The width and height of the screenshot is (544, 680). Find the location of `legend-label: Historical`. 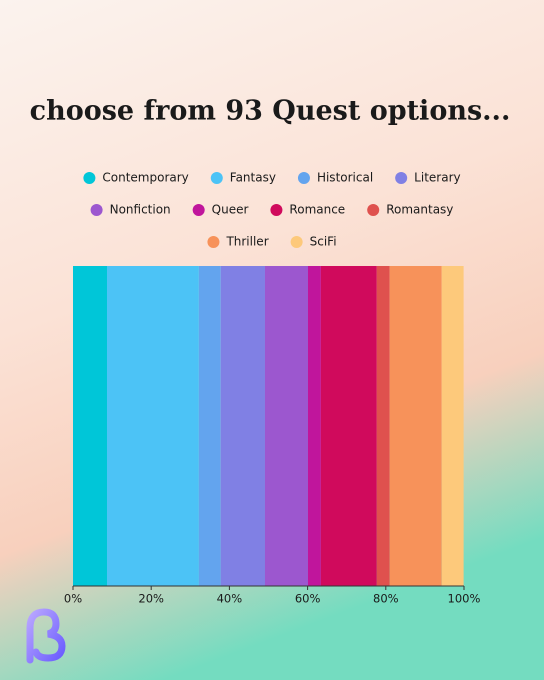

legend-label: Historical is located at coordinates (345, 178).